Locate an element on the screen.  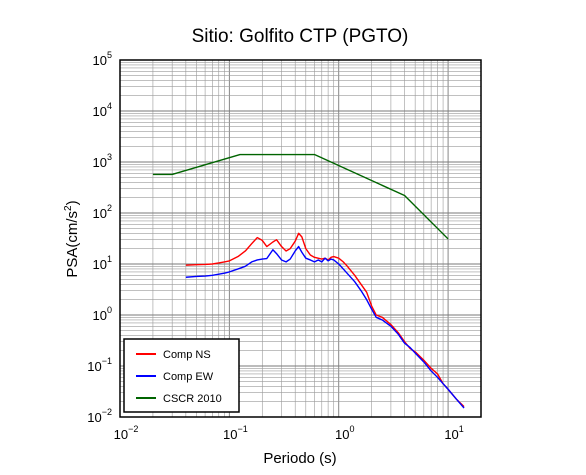
y-tick-label: 10⁴ is located at coordinates (102, 110).